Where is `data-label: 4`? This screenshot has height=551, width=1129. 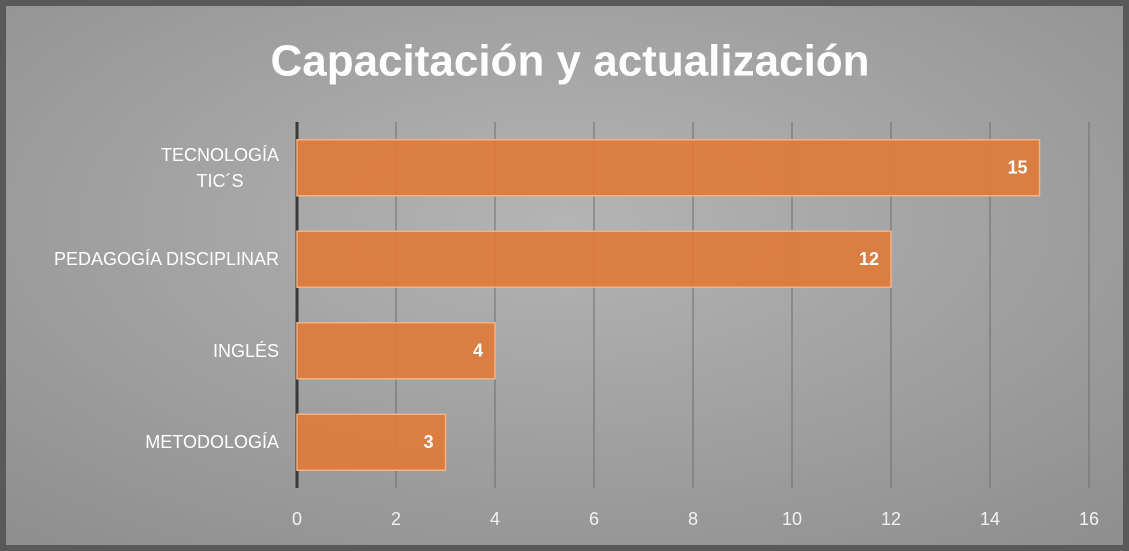
data-label: 4 is located at coordinates (478, 351).